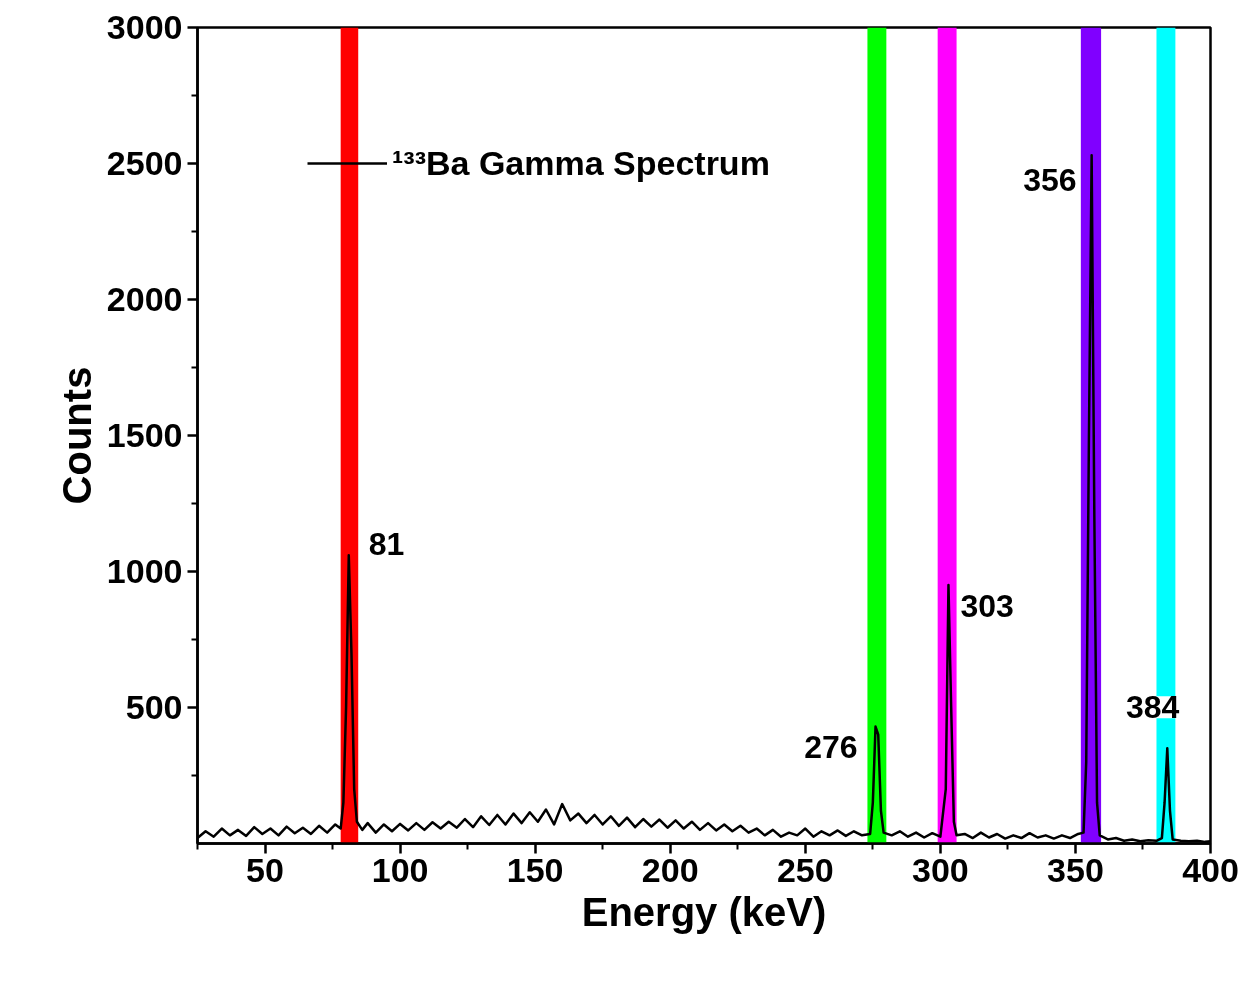 The height and width of the screenshot is (994, 1250). Describe the element at coordinates (144, 435) in the screenshot. I see `y-tick-label: 1500` at that location.